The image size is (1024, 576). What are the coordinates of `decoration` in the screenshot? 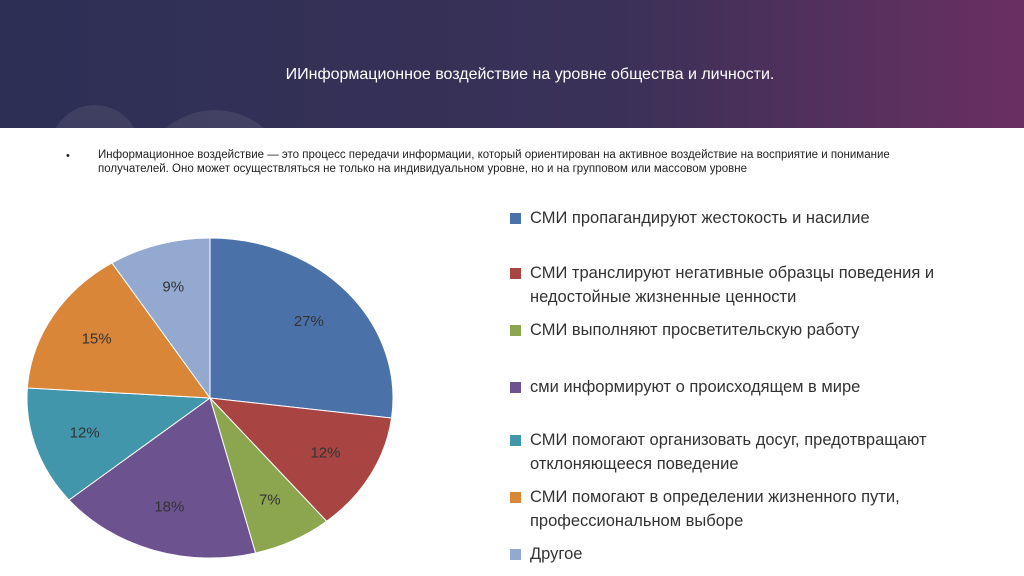 It's located at (159, 116).